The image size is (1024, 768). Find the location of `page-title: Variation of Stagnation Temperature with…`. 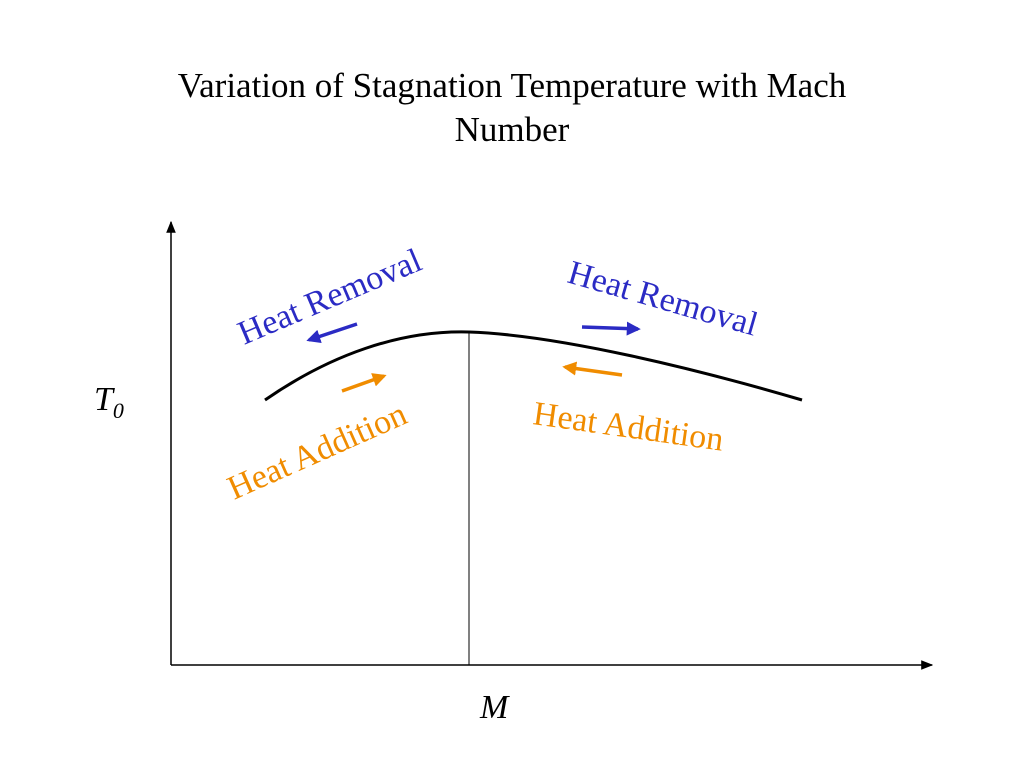

page-title: Variation of Stagnation Temperature with… is located at coordinates (512, 108).